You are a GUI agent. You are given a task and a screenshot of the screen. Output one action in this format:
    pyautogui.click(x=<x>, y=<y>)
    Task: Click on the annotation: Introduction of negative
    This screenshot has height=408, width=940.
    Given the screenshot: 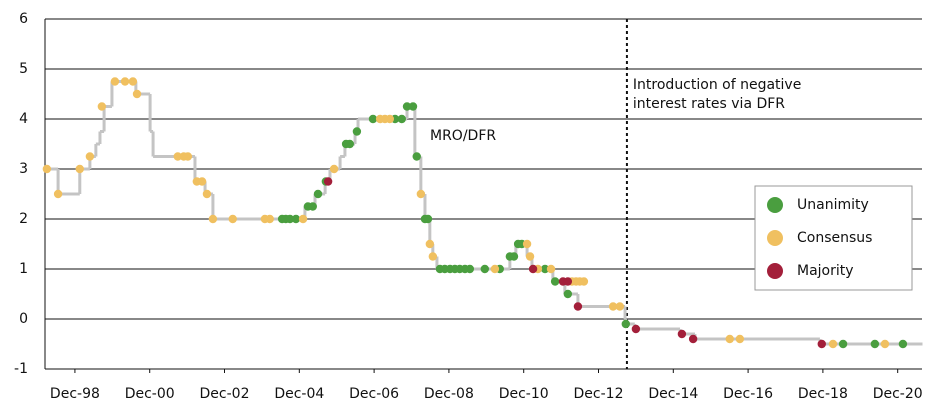 What is the action you would take?
    pyautogui.click(x=717, y=85)
    